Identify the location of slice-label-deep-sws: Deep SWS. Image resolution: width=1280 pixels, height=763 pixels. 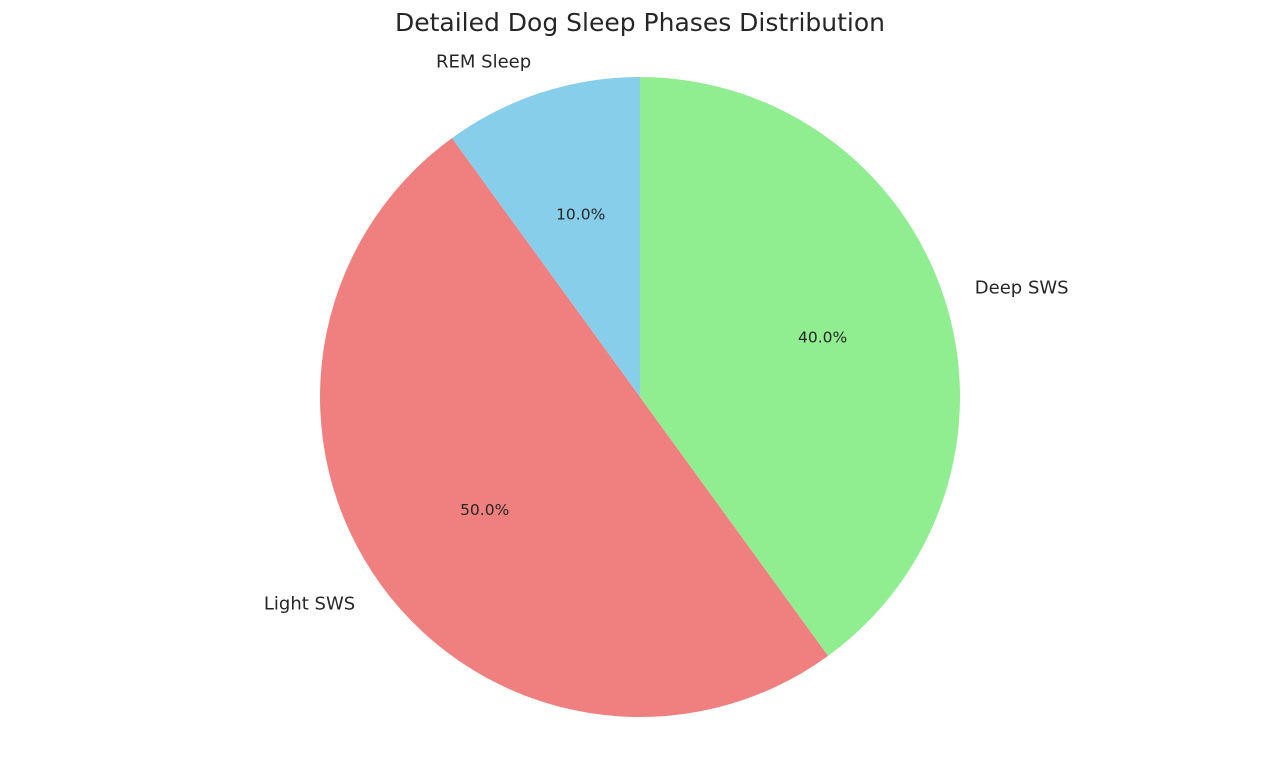
(1022, 288).